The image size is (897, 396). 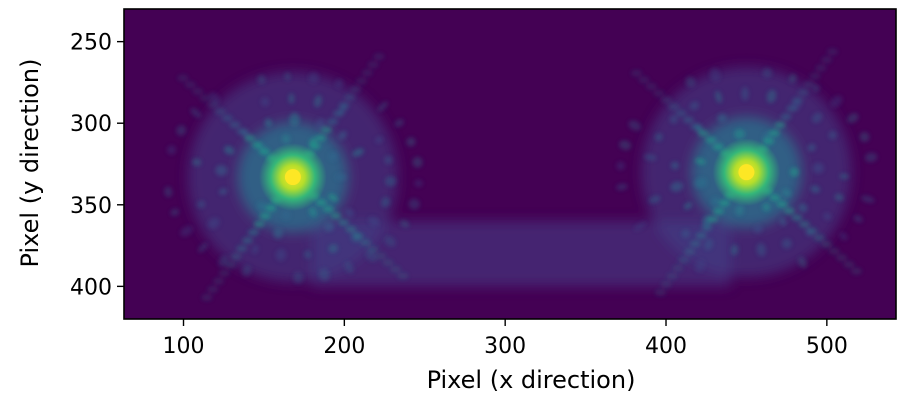 What do you see at coordinates (666, 346) in the screenshot?
I see `x-tick-label: 400` at bounding box center [666, 346].